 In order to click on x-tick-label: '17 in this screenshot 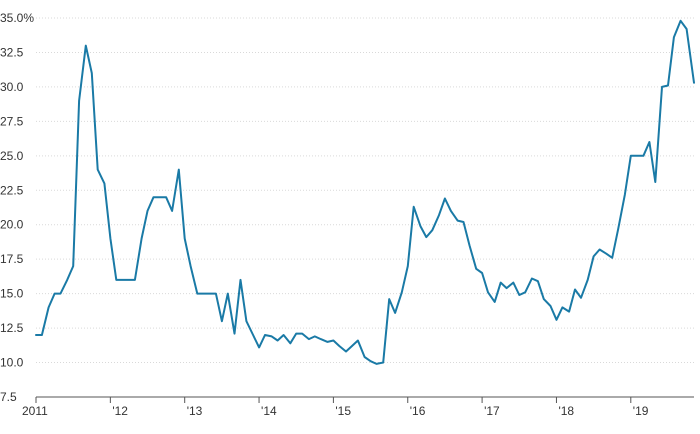, I will do `click(492, 411)`.